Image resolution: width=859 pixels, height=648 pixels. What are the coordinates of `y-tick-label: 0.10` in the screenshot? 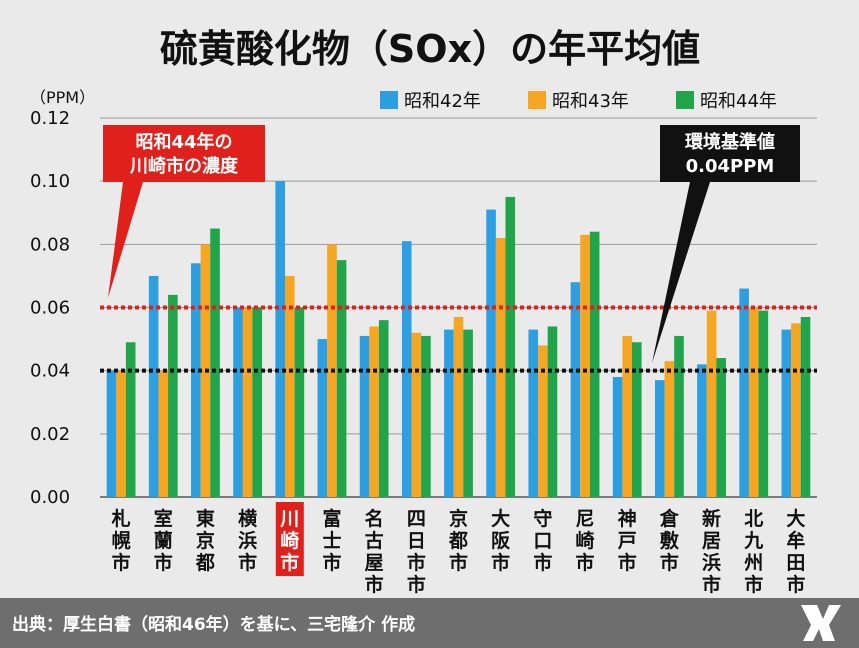 It's located at (50, 181).